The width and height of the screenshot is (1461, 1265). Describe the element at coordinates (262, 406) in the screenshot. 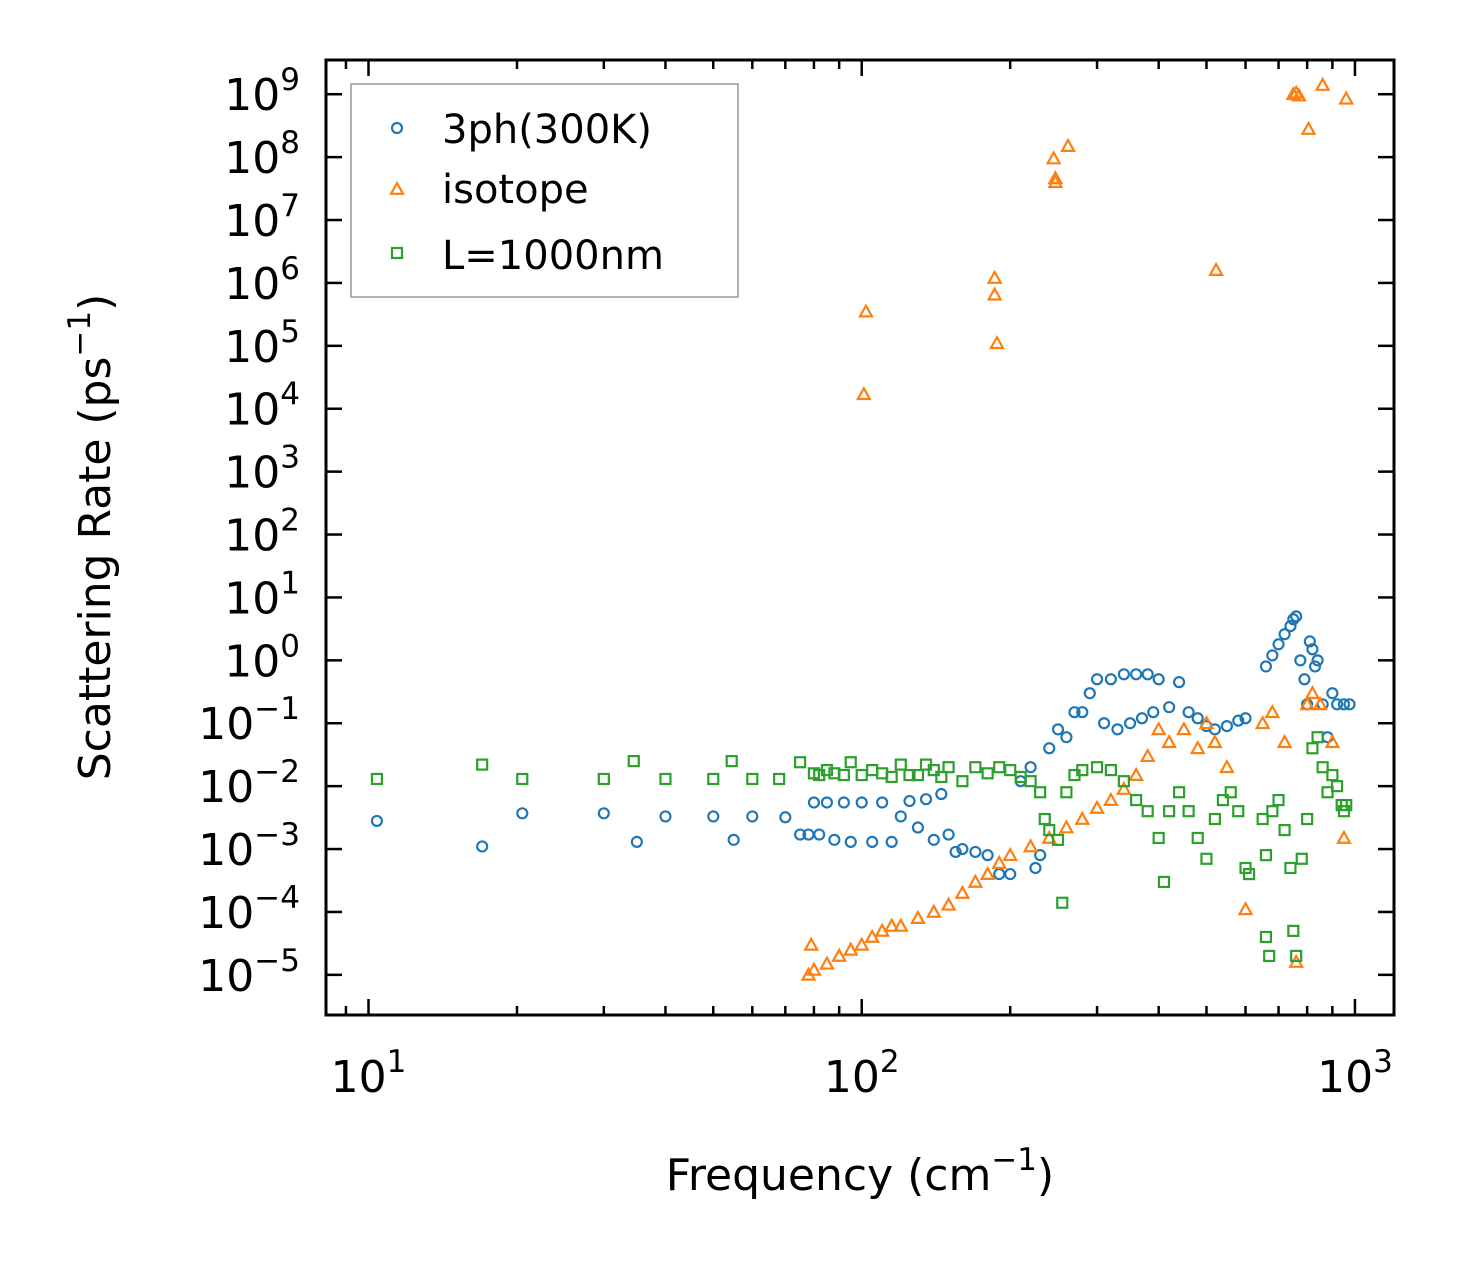

I see `y-tick-label-4: 10⁴` at that location.